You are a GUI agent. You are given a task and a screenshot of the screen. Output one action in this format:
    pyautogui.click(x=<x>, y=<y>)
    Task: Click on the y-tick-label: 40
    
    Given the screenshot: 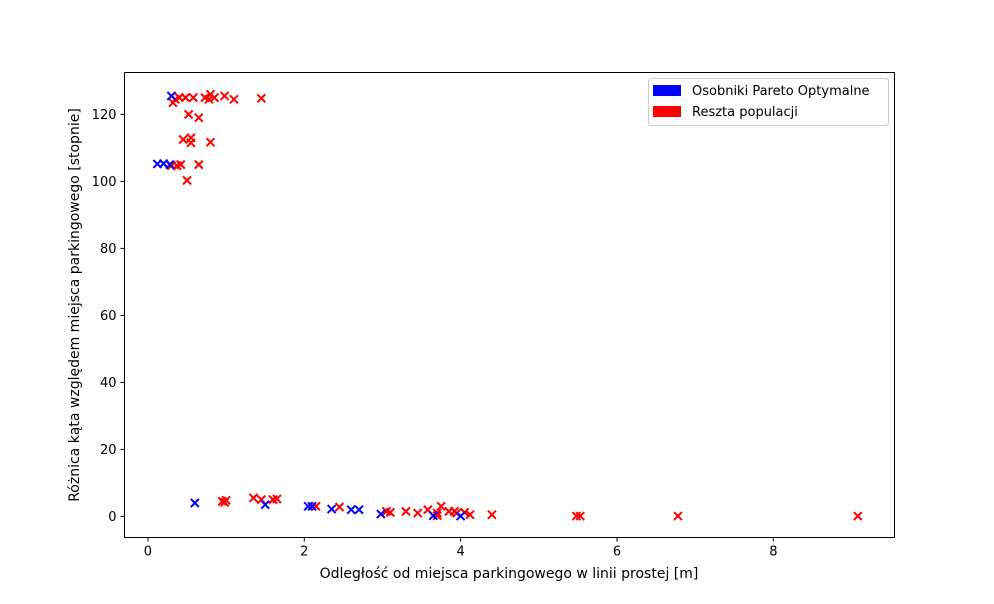 What is the action you would take?
    pyautogui.click(x=108, y=383)
    